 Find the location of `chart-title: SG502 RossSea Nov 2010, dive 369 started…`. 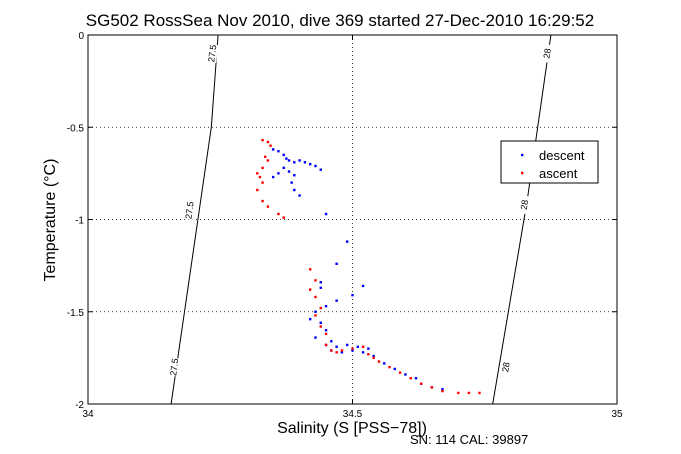

chart-title: SG502 RossSea Nov 2010, dive 369 started… is located at coordinates (340, 20).